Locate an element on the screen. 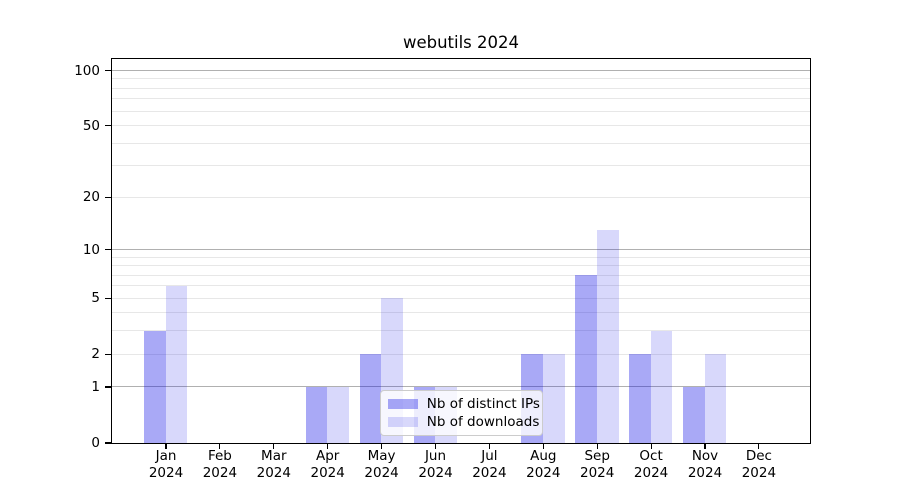 The image size is (900, 500). x-tick-mark-apr is located at coordinates (328, 446).